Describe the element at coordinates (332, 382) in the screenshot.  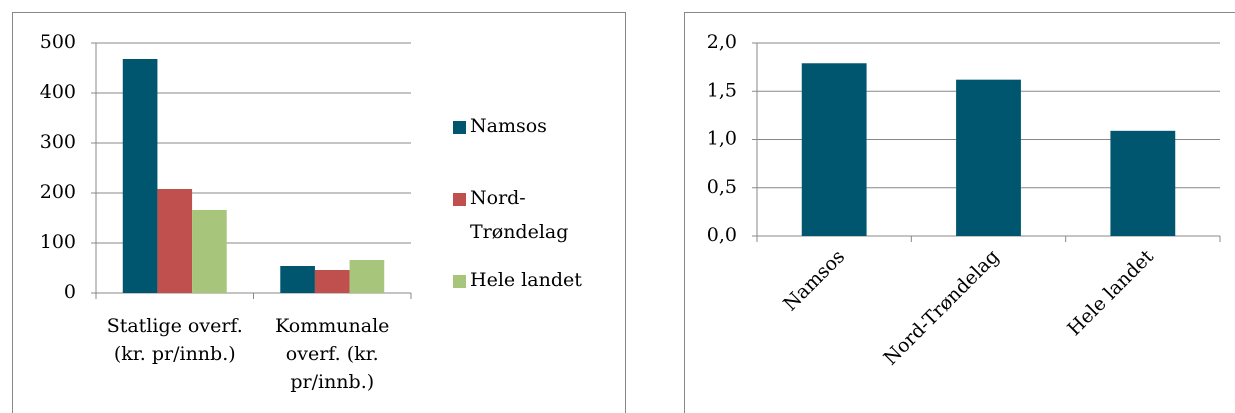
I see `x-tick-label: pr/innb.)` at that location.